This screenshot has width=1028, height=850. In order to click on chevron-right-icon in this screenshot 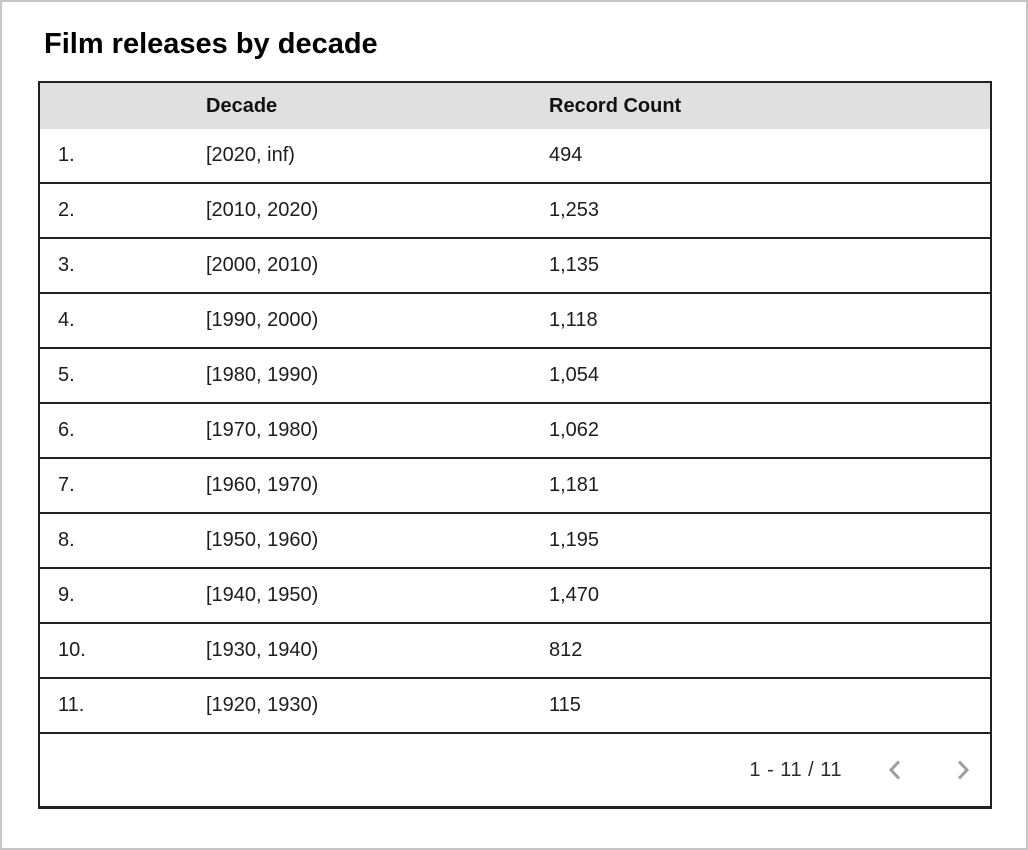, I will do `click(962, 770)`.